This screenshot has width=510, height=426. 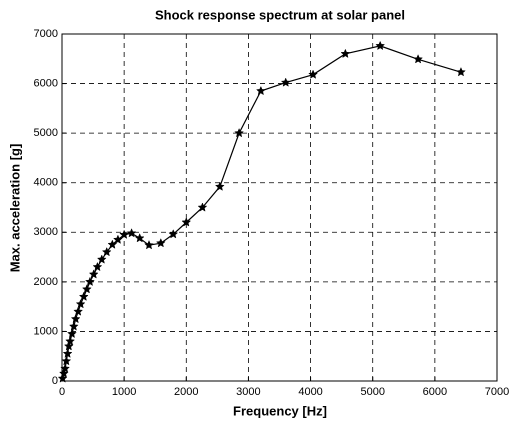 What do you see at coordinates (310, 392) in the screenshot?
I see `x-tick-label: 4000` at bounding box center [310, 392].